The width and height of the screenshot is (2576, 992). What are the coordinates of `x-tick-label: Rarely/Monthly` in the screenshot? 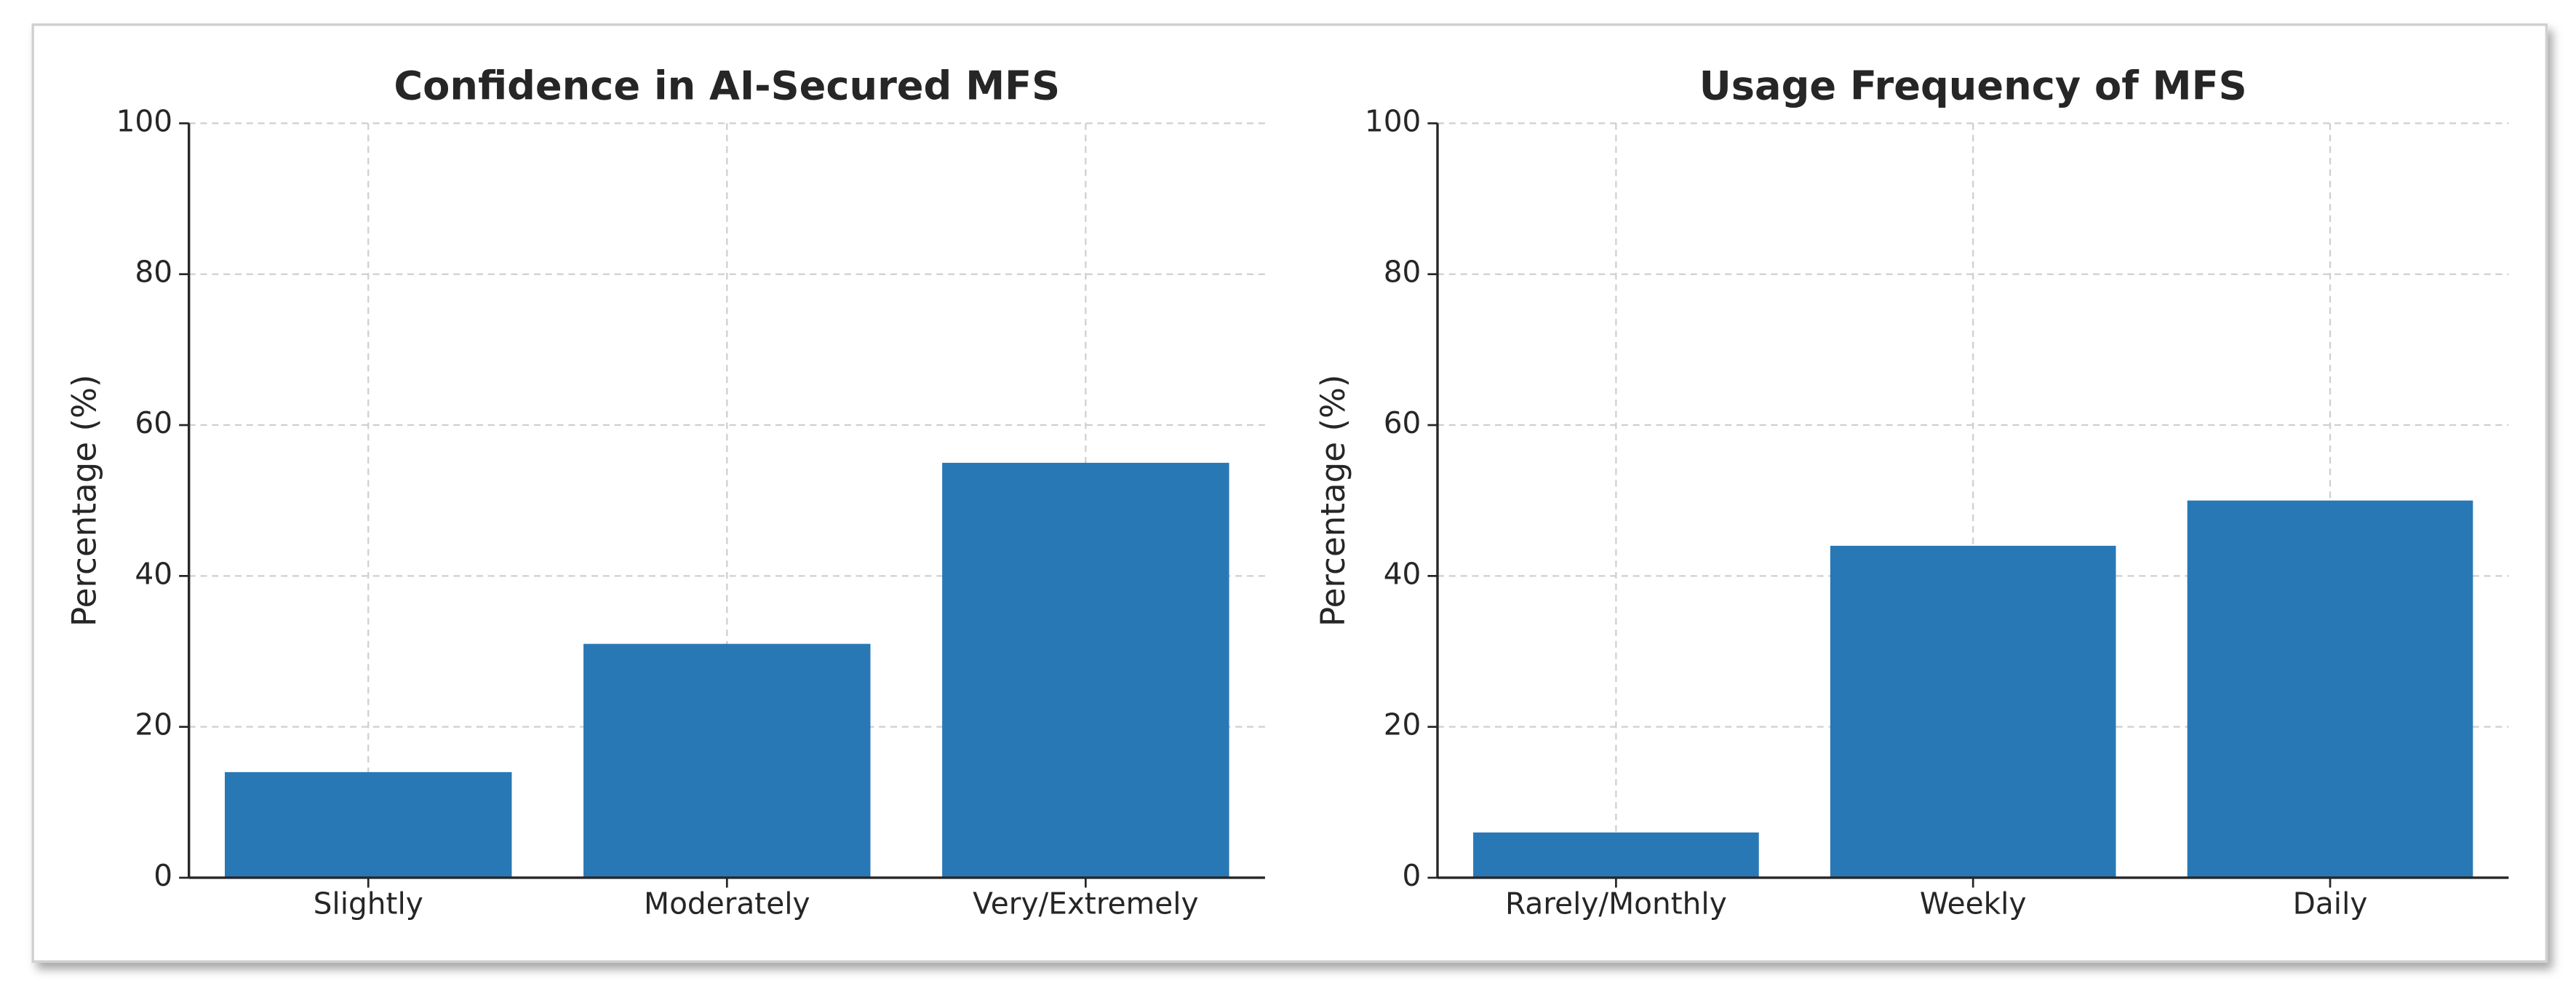 It's located at (1616, 904).